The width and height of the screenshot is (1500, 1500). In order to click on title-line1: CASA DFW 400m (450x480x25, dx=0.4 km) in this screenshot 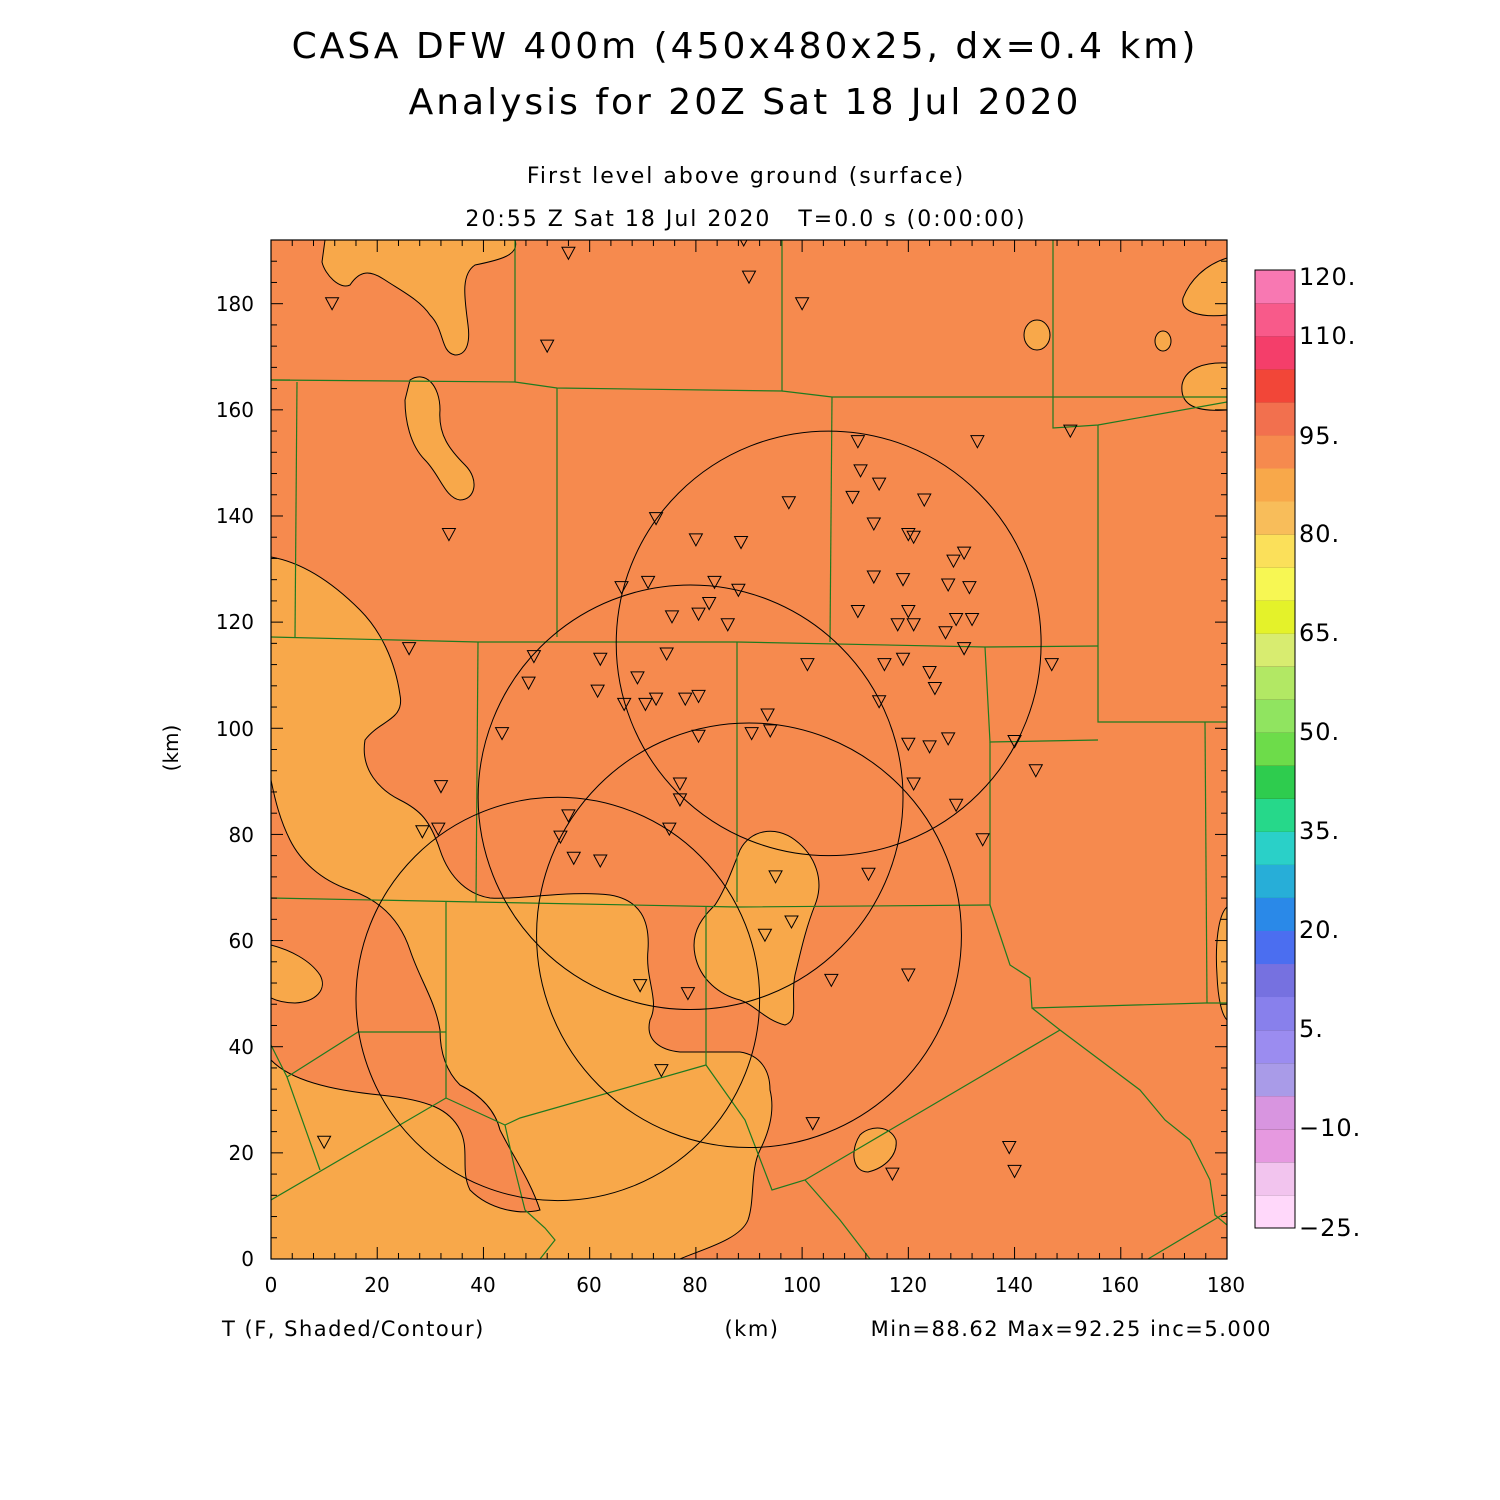, I will do `click(745, 46)`.